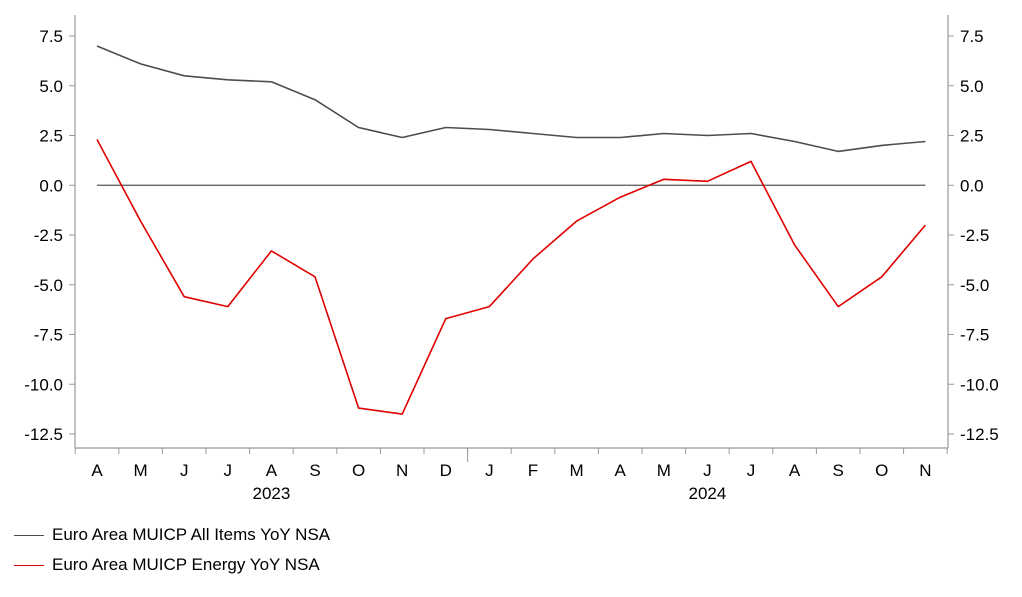 The image size is (1022, 597). I want to click on legend-label-energy: Euro Area MUICP Energy YoY NSA, so click(186, 564).